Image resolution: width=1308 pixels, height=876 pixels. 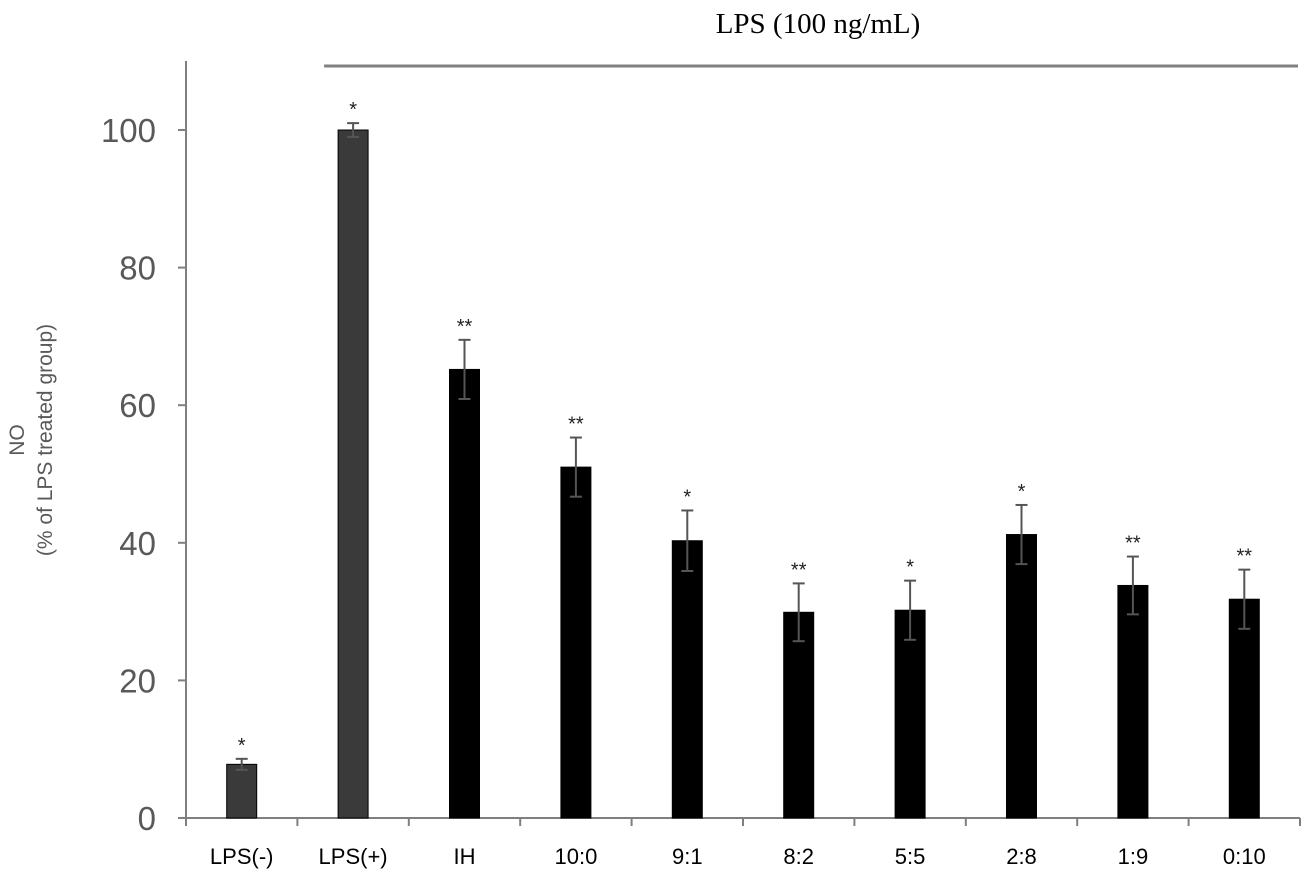 I want to click on bracket-label: LPS (100 ng/mL), so click(x=818, y=24).